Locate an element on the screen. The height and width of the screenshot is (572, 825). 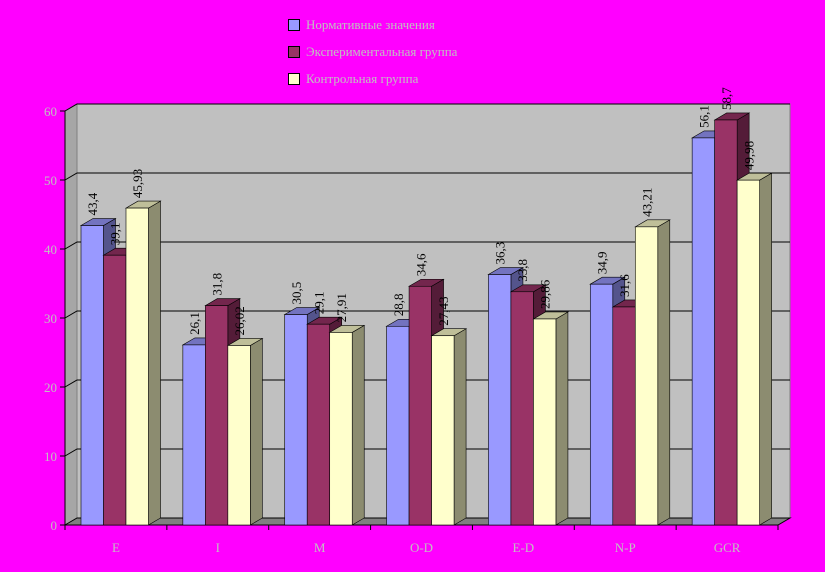
x-tick-label: GCR is located at coordinates (727, 547).